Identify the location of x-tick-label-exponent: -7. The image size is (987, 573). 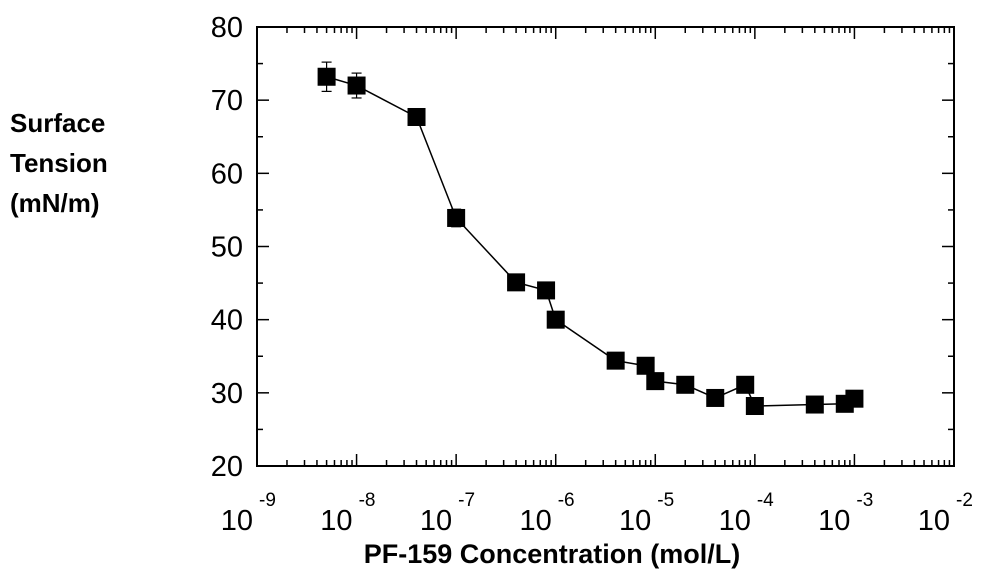
(466, 500).